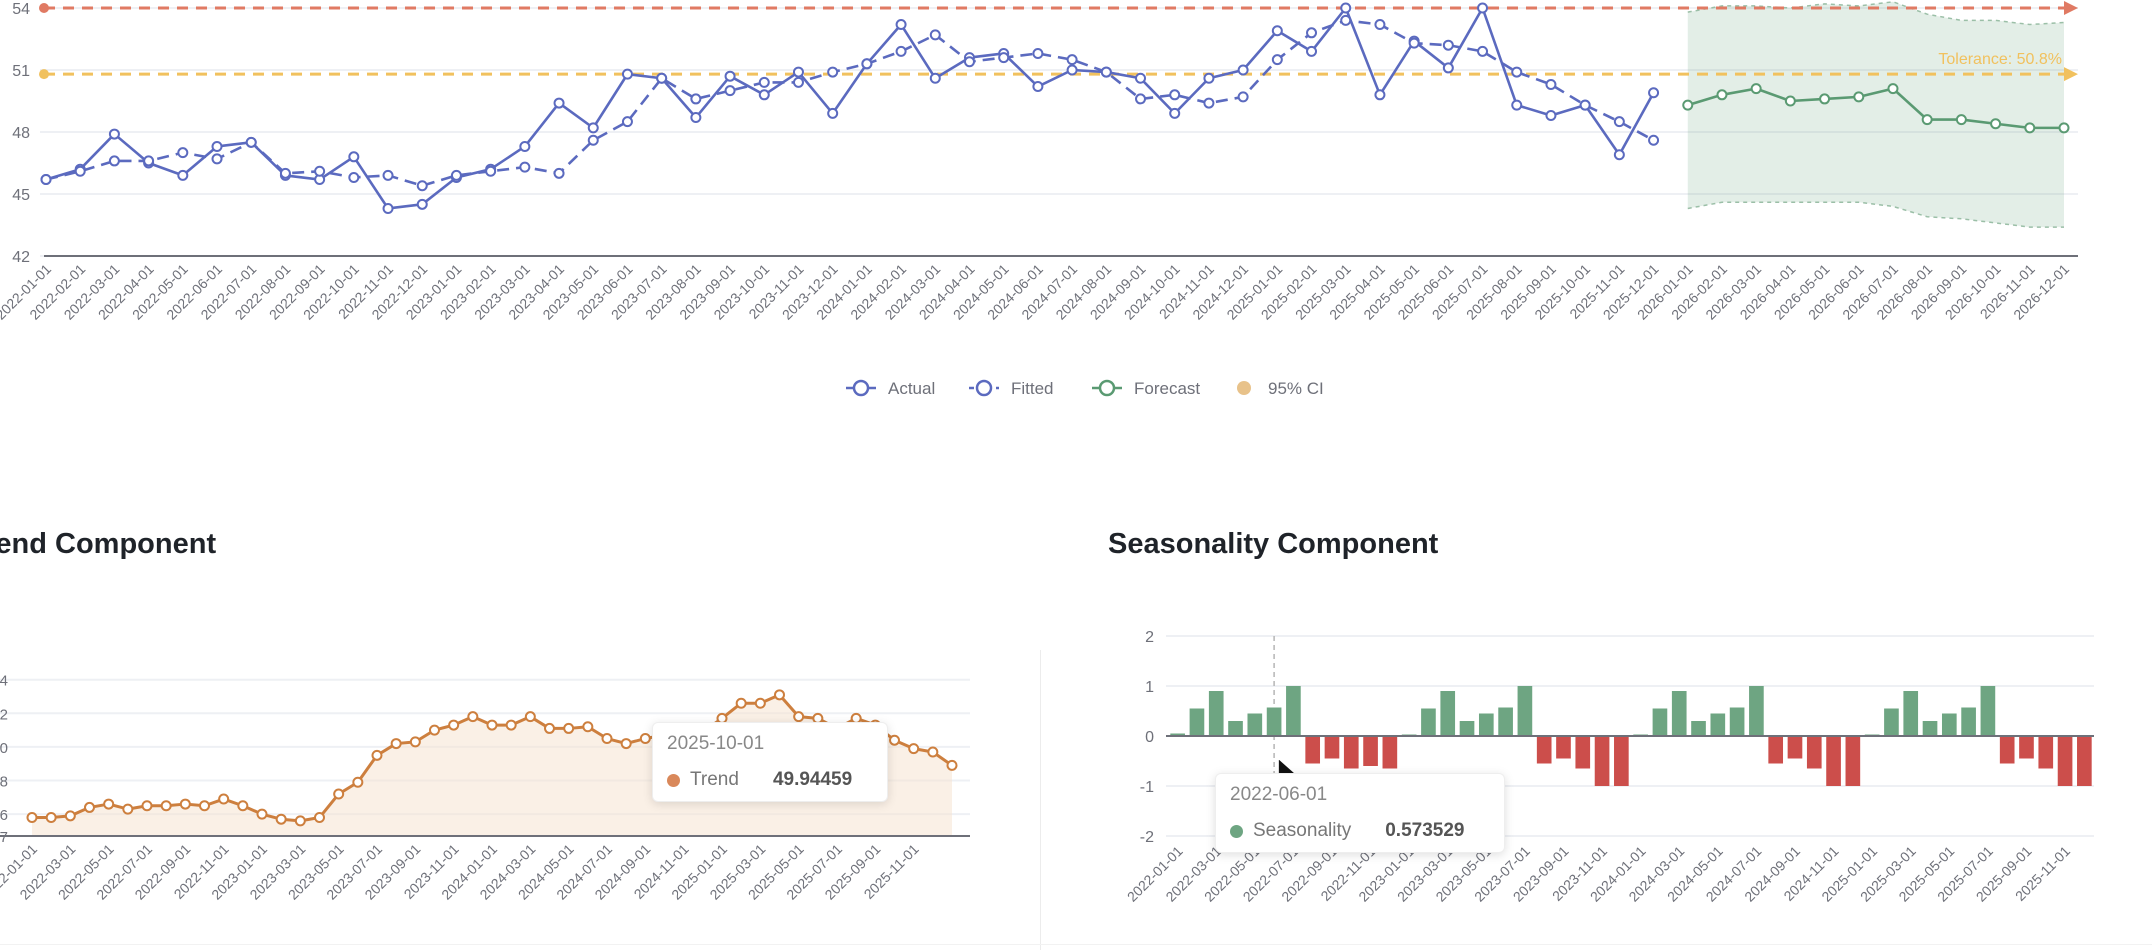 Image resolution: width=2152 pixels, height=950 pixels. Describe the element at coordinates (108, 544) in the screenshot. I see `trend-component-title: Trend Component` at that location.